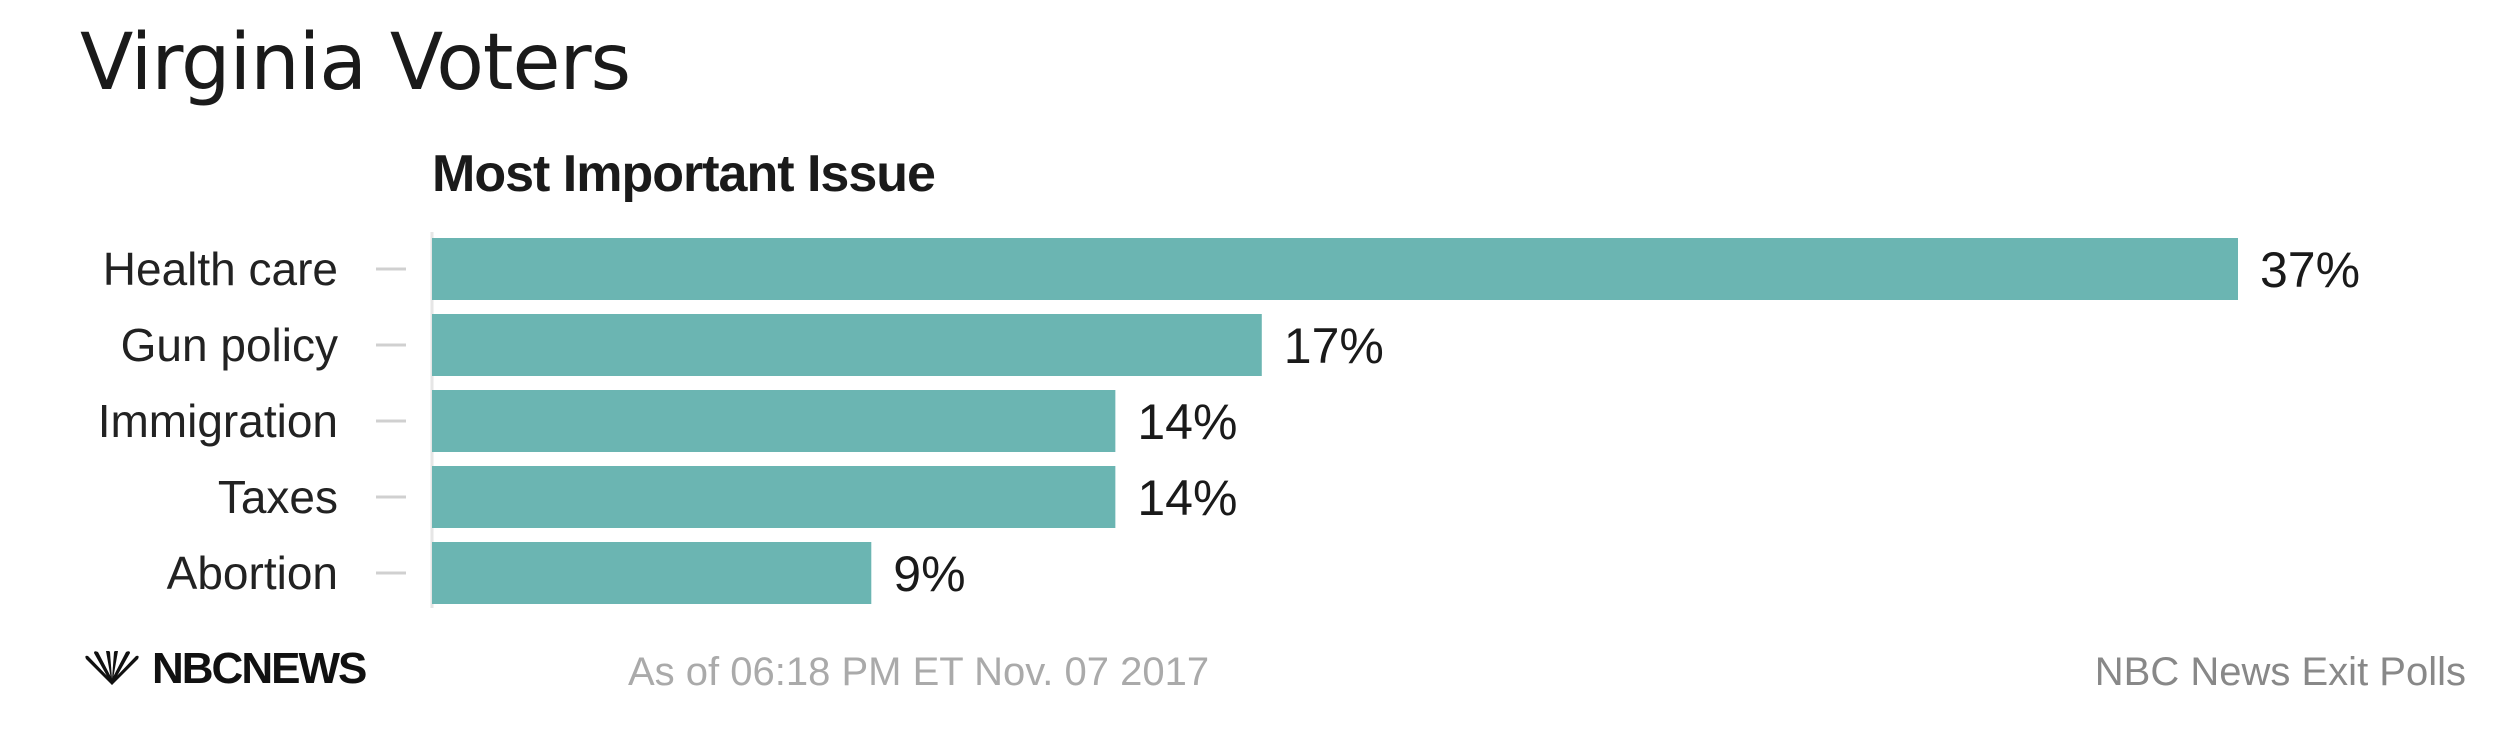  I want to click on timestamp: As of 06:18 PM ET Nov. 07 2017, so click(919, 672).